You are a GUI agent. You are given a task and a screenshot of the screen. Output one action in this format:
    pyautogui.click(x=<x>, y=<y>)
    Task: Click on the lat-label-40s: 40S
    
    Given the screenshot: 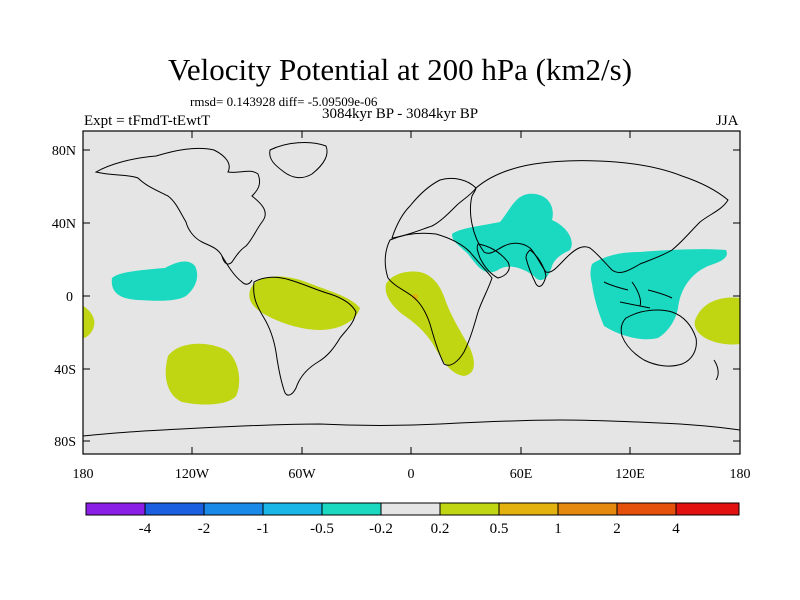 What is the action you would take?
    pyautogui.click(x=65, y=370)
    